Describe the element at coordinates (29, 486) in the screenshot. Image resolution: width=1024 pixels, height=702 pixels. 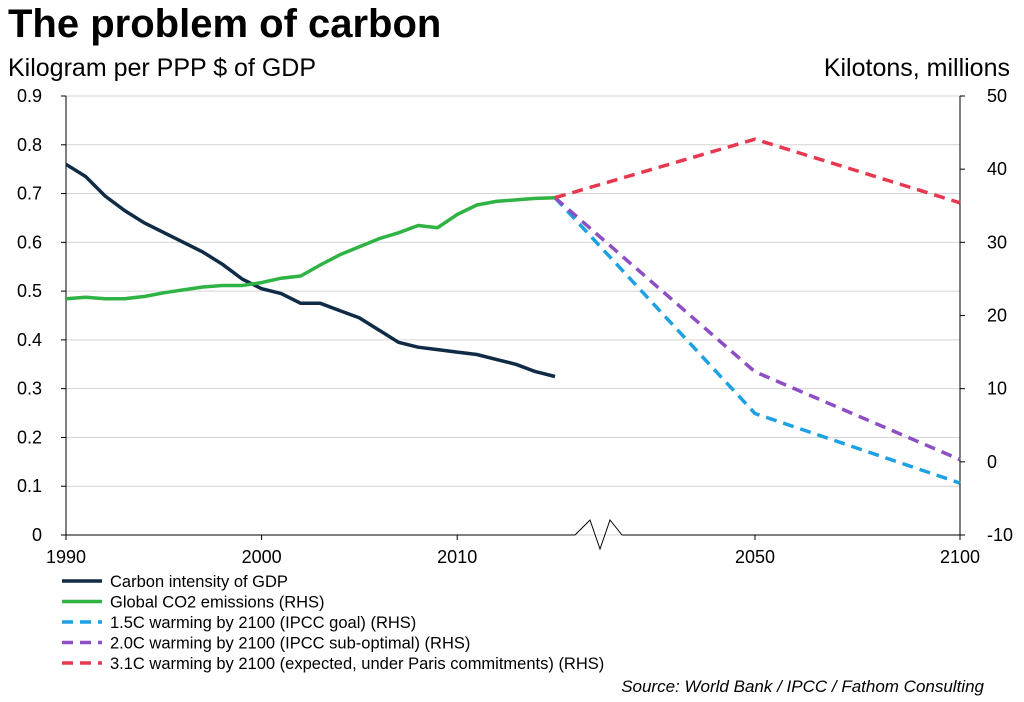
I see `left-tick-label: 0.1` at that location.